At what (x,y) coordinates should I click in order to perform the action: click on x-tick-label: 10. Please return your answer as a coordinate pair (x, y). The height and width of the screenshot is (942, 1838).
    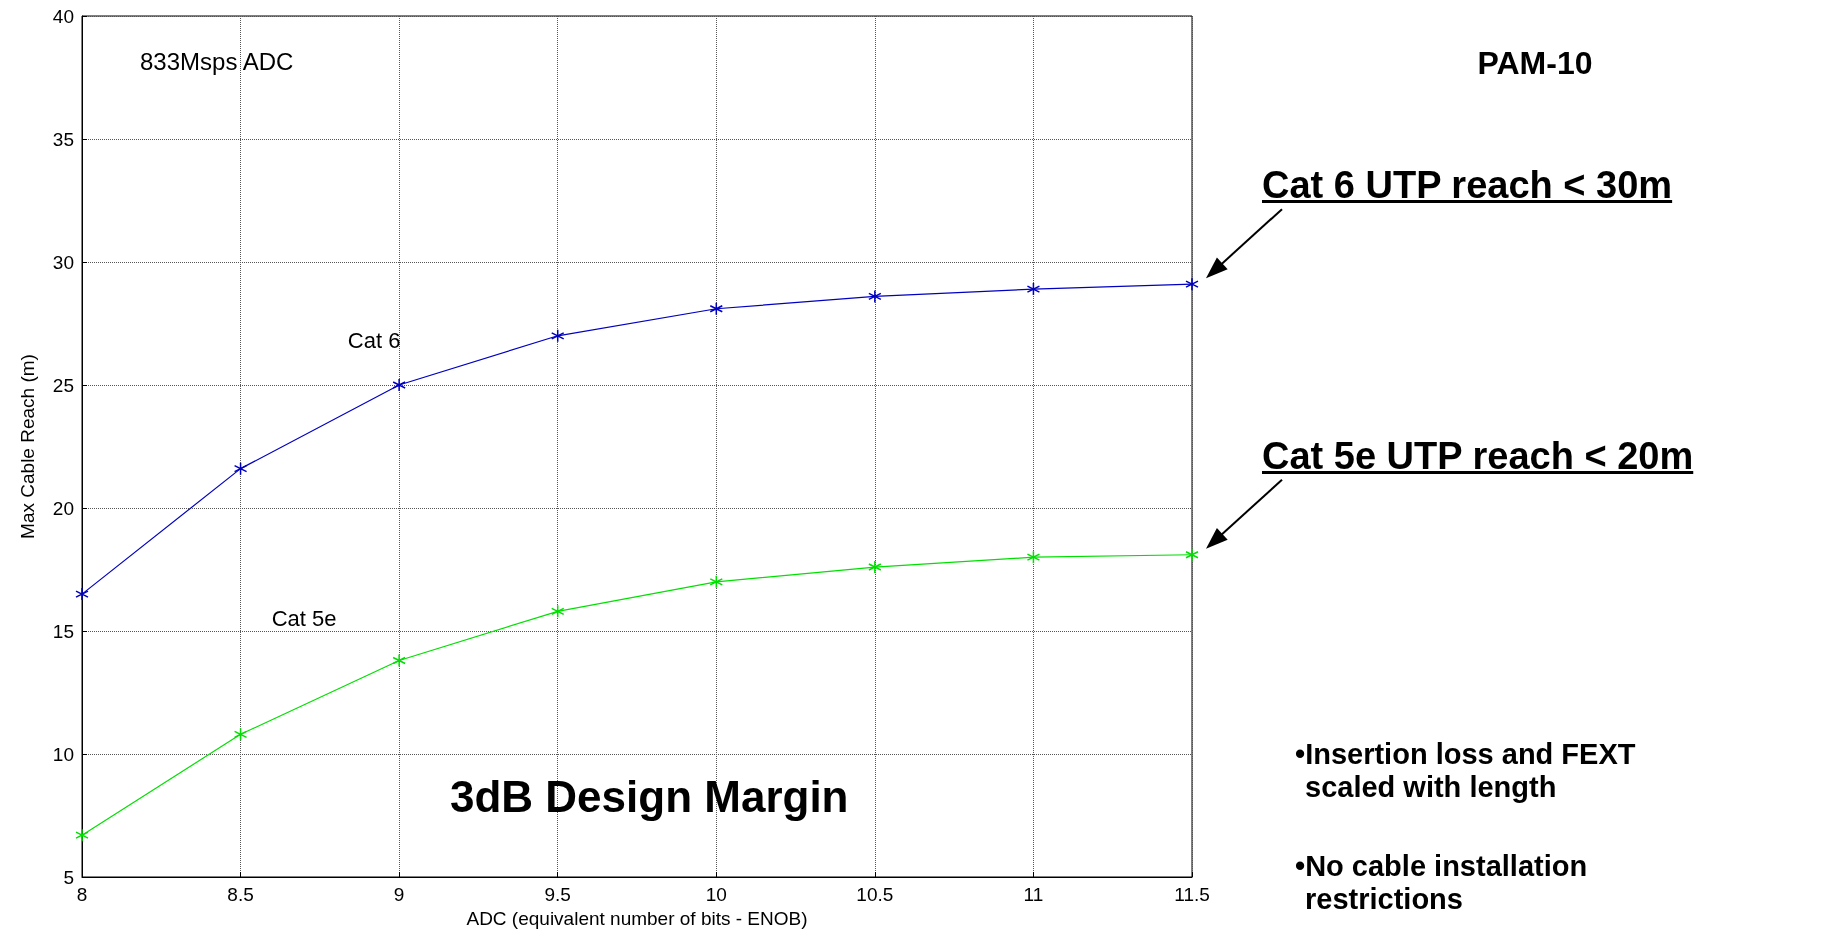
    Looking at the image, I should click on (716, 894).